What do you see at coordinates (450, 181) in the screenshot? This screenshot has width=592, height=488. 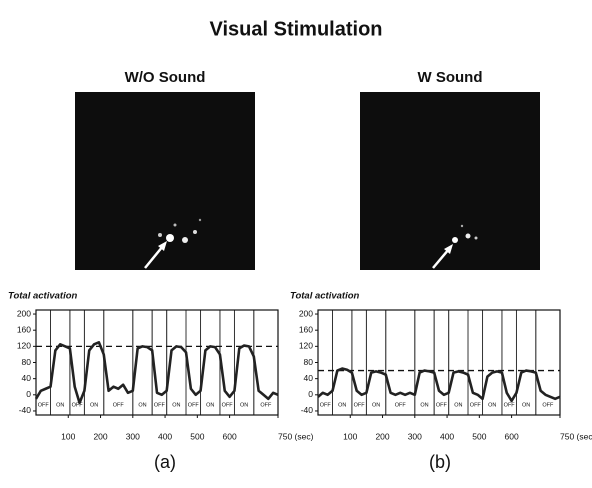 I see `brain-image-b` at bounding box center [450, 181].